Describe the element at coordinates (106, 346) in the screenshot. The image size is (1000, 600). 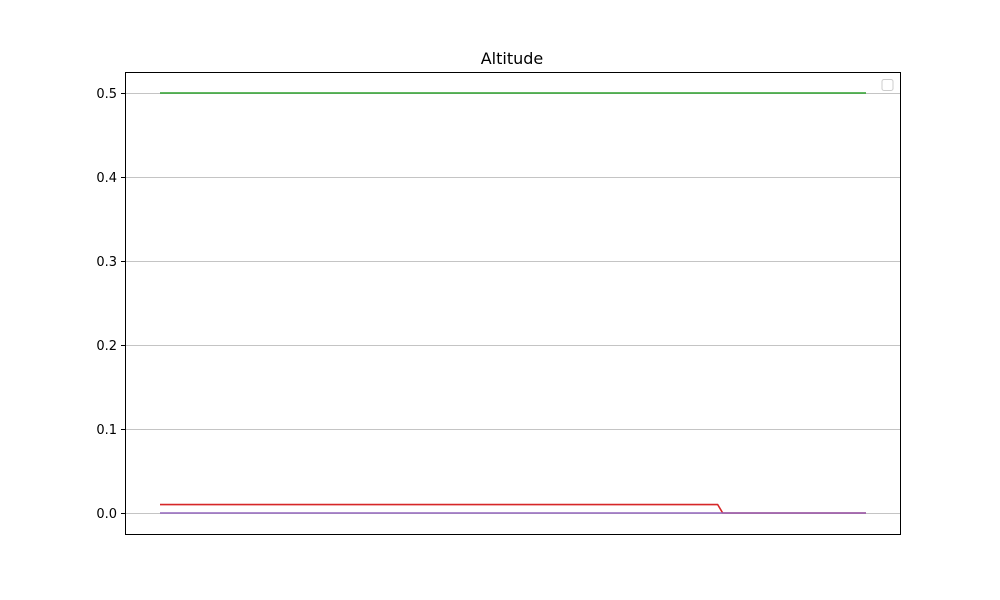
I see `y-tick-label: 0.2` at that location.